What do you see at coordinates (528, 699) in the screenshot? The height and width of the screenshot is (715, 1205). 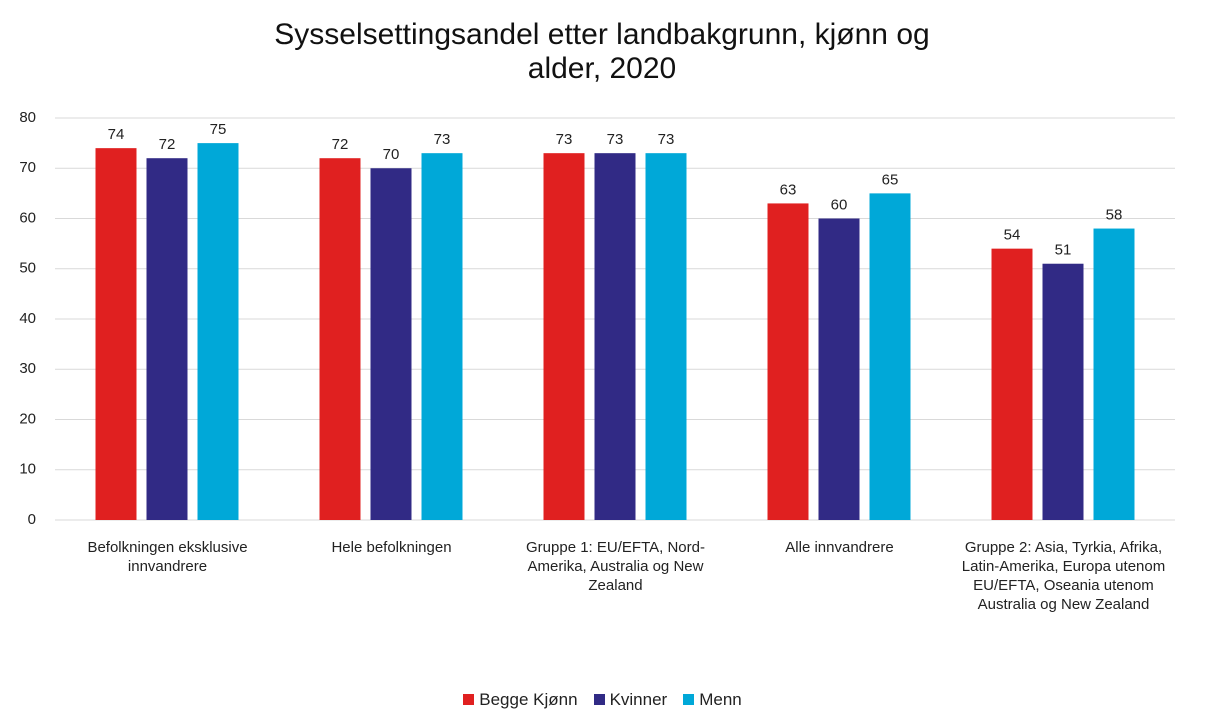 I see `legend-label: Begge Kjønn` at bounding box center [528, 699].